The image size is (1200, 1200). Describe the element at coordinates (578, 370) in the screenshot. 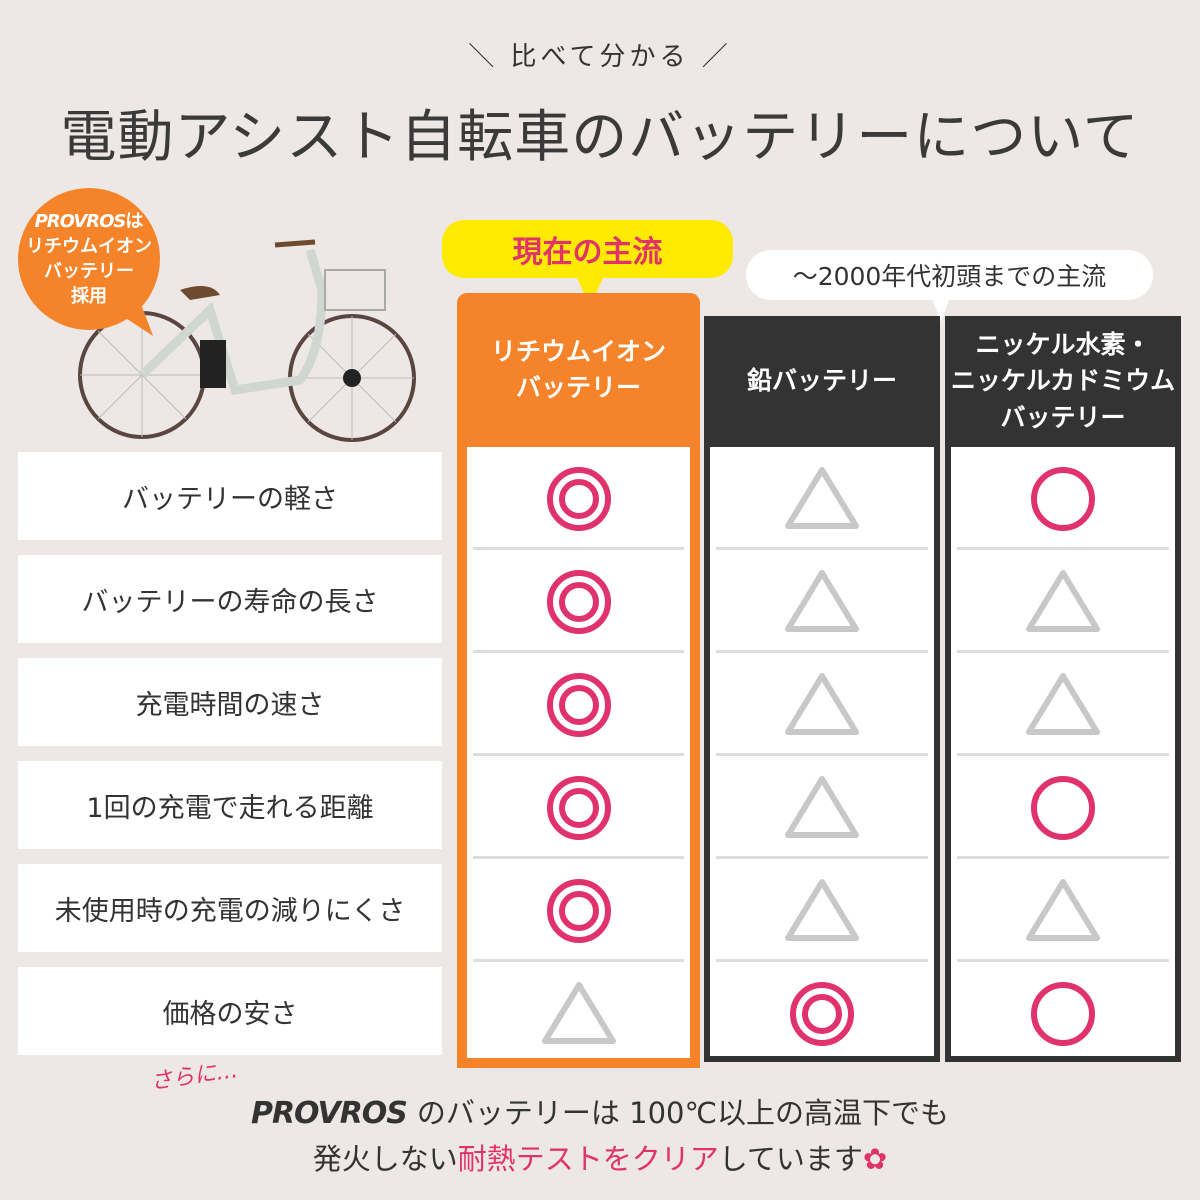

I see `column-header: リチウムイオン バッテリー` at that location.